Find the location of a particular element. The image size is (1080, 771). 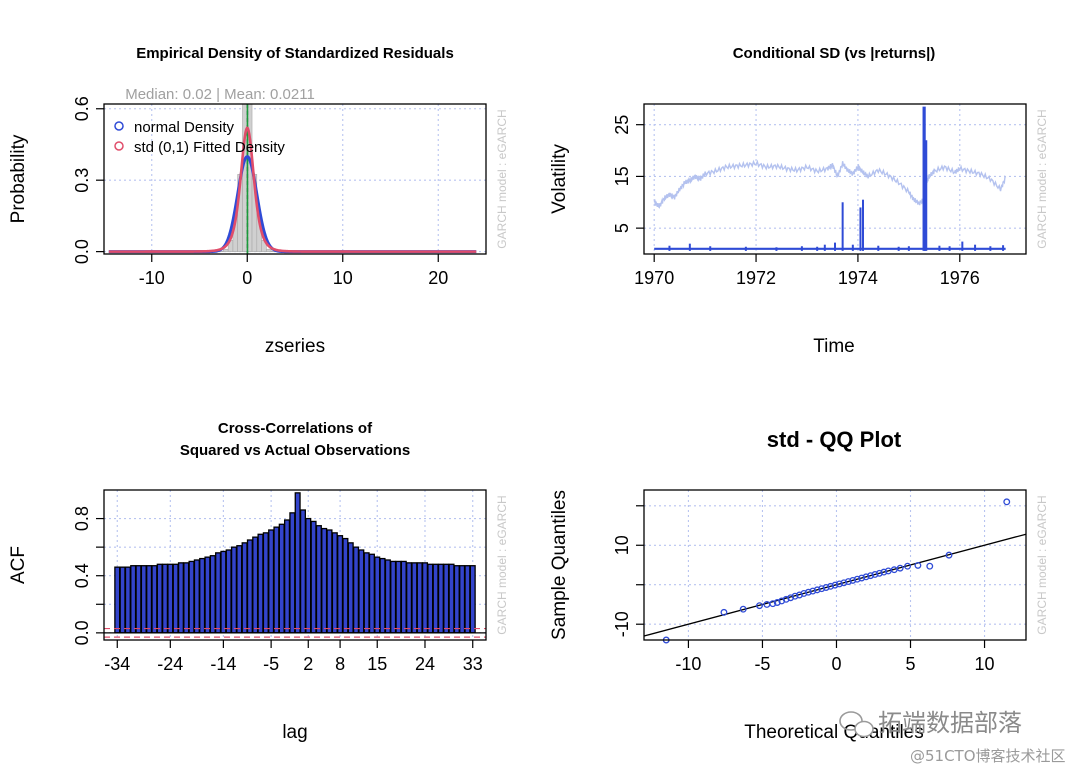

ccf-ytick-label: 0.4 is located at coordinates (82, 575).